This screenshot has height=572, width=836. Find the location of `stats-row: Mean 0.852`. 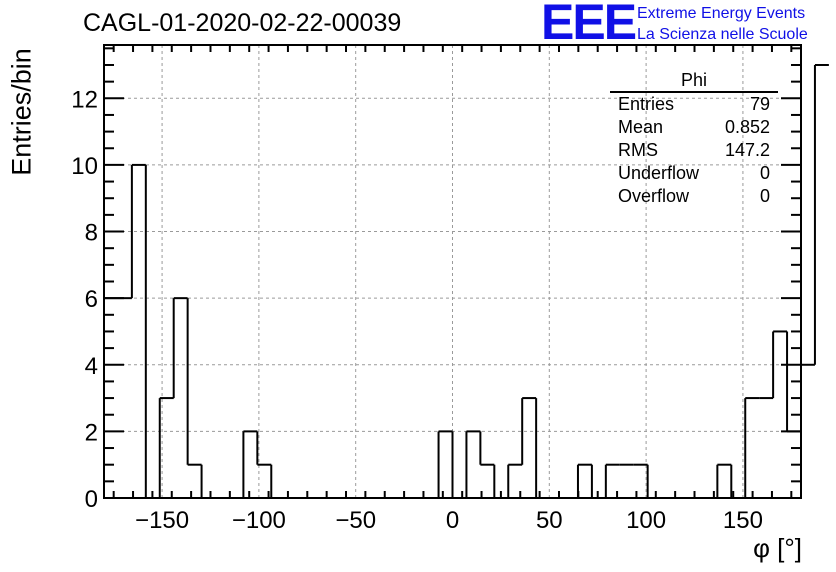

stats-row: Mean 0.852 is located at coordinates (694, 127).